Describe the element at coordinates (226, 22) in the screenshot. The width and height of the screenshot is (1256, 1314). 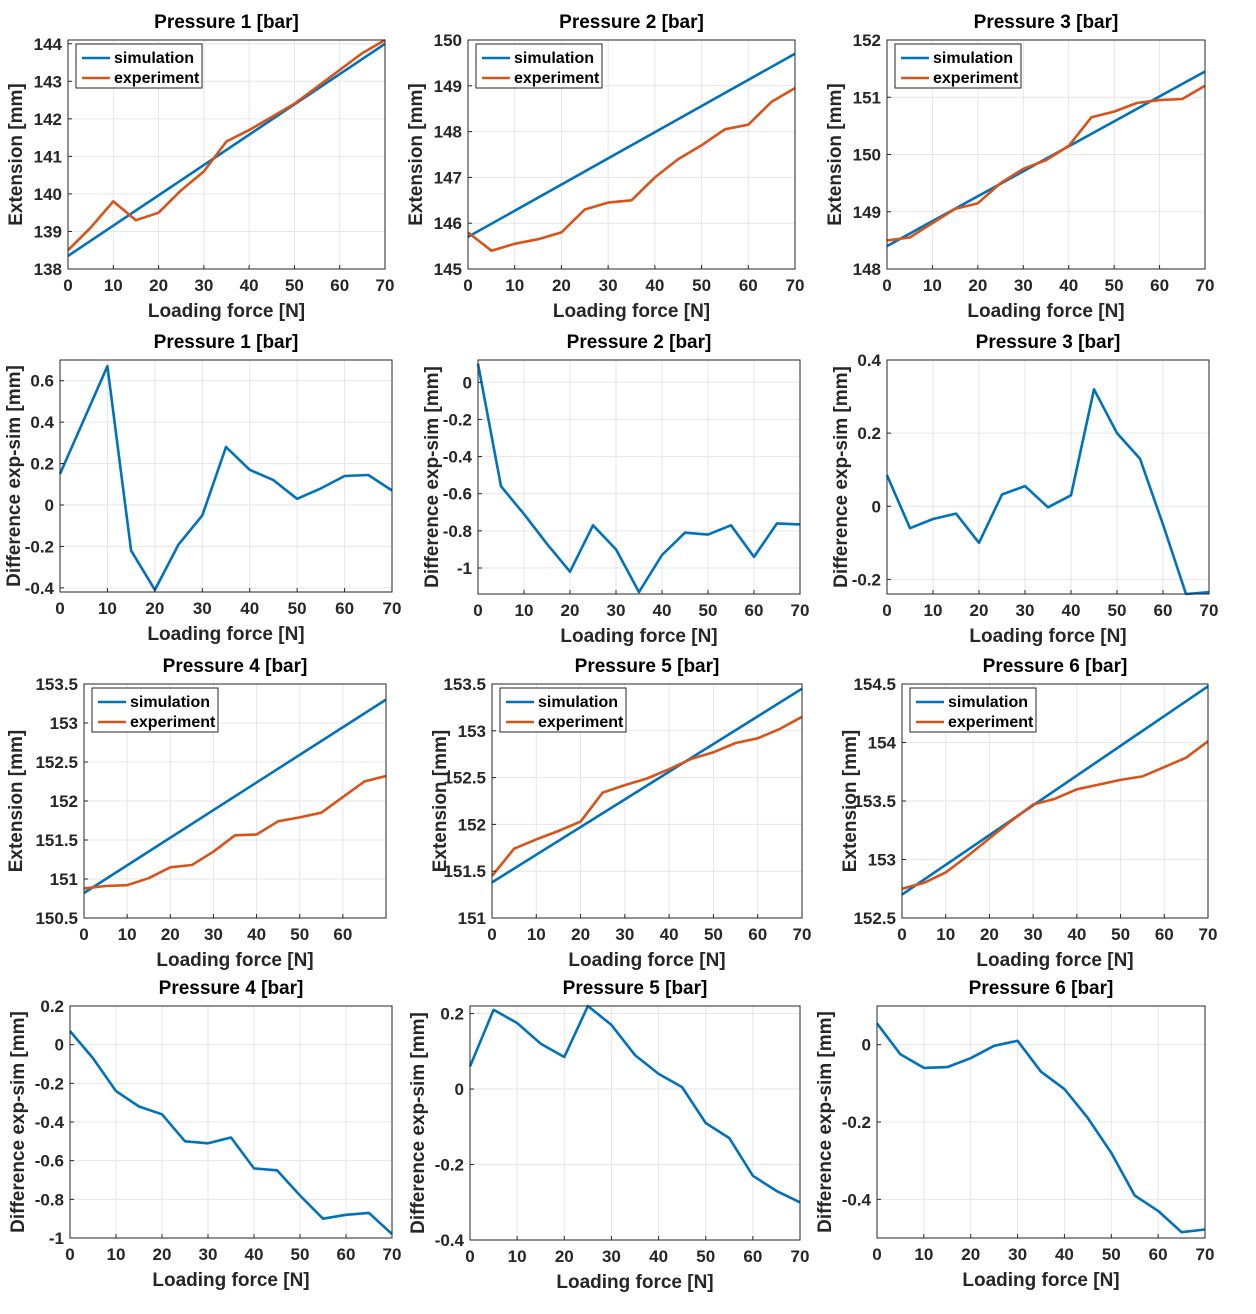
I see `chart-title: Pressure 1 [bar]` at that location.